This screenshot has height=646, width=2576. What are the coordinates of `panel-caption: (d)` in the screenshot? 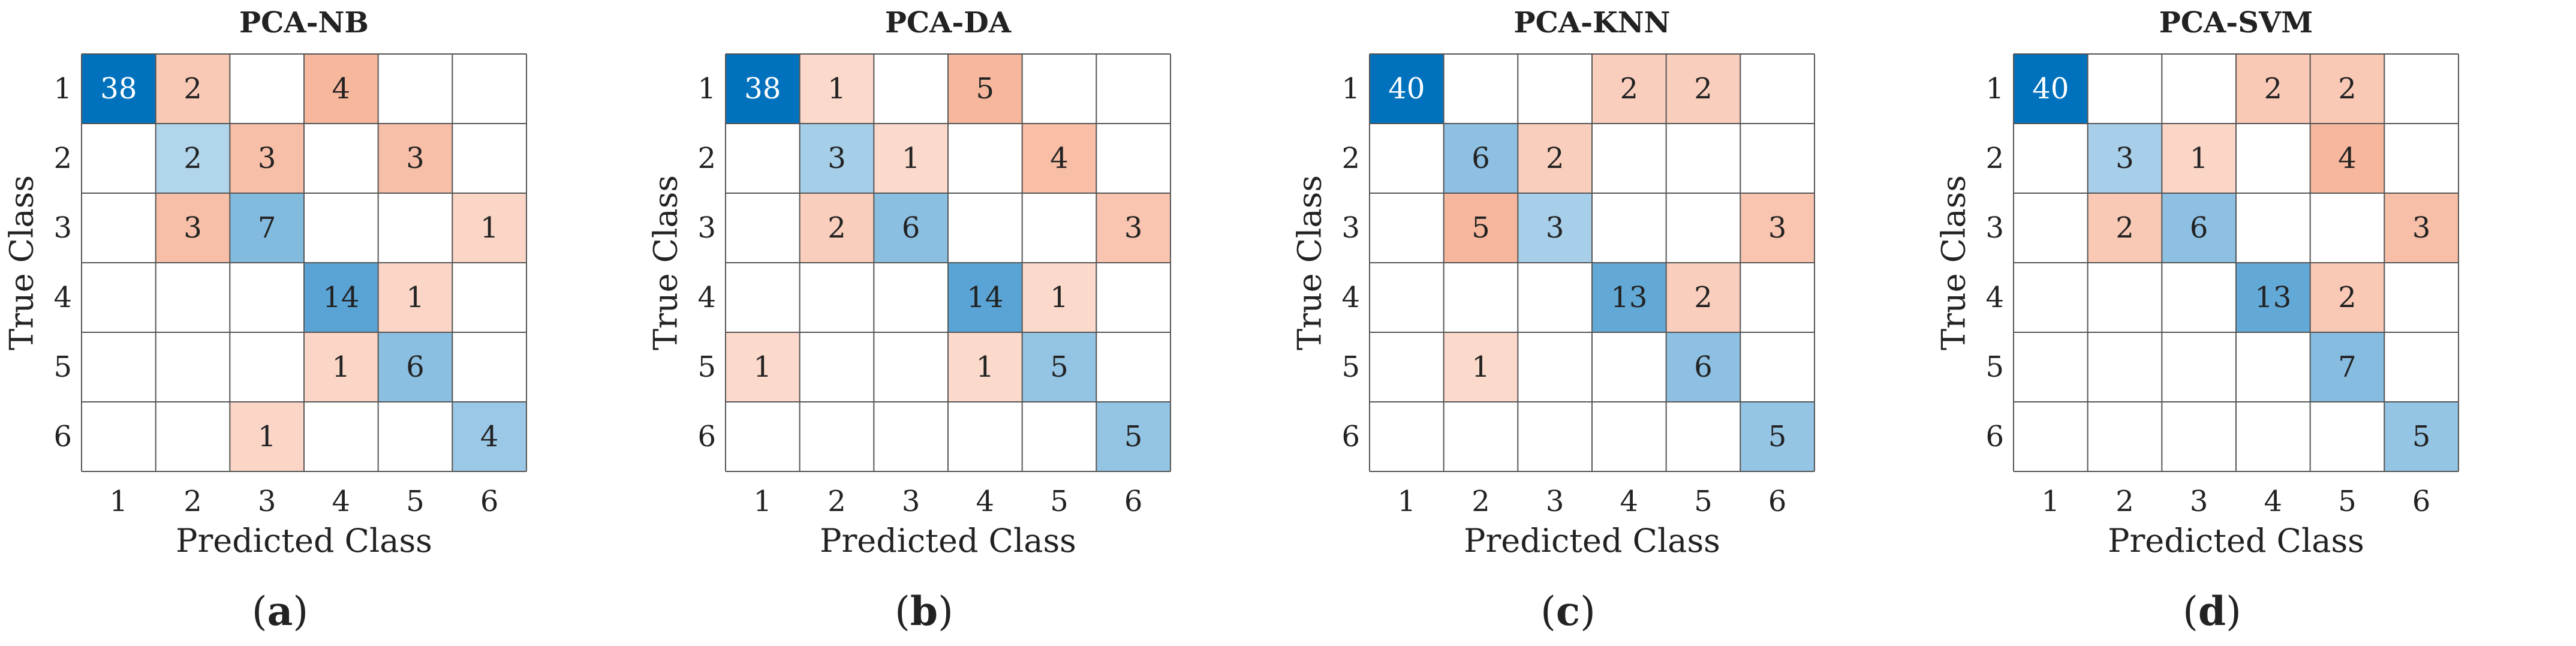 It's located at (2212, 611).